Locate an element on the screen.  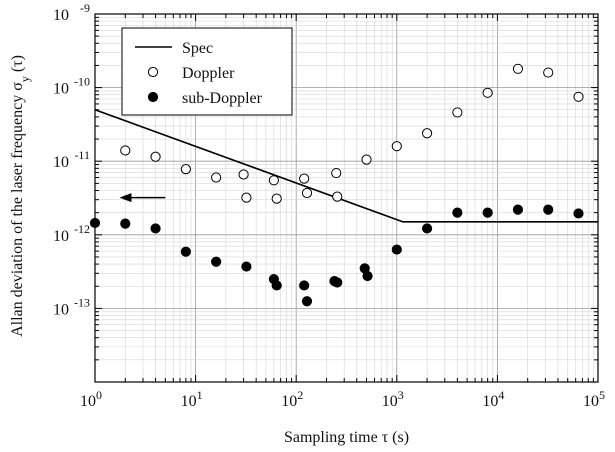
x-tick-label-exponent: 0 is located at coordinates (99, 395).